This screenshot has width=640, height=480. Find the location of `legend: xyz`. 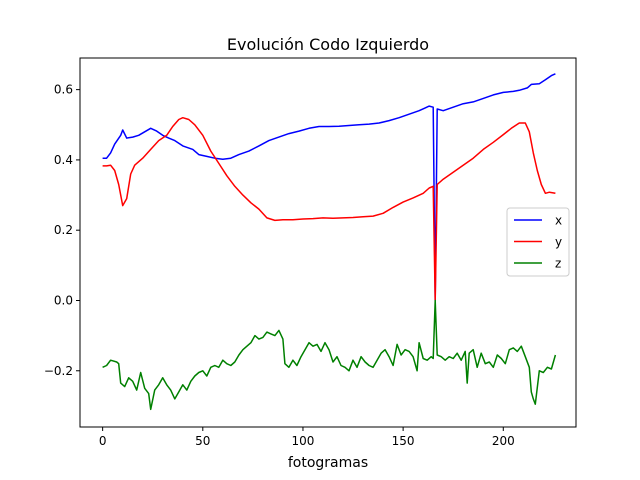

legend: xyz is located at coordinates (538, 242).